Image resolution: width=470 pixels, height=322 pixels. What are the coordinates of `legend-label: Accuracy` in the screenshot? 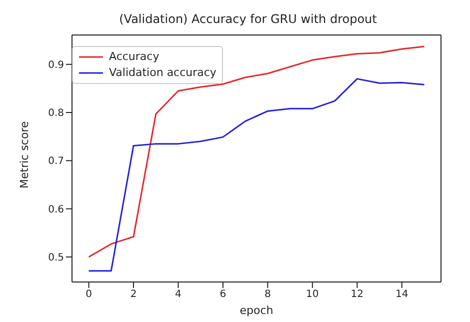 It's located at (134, 57).